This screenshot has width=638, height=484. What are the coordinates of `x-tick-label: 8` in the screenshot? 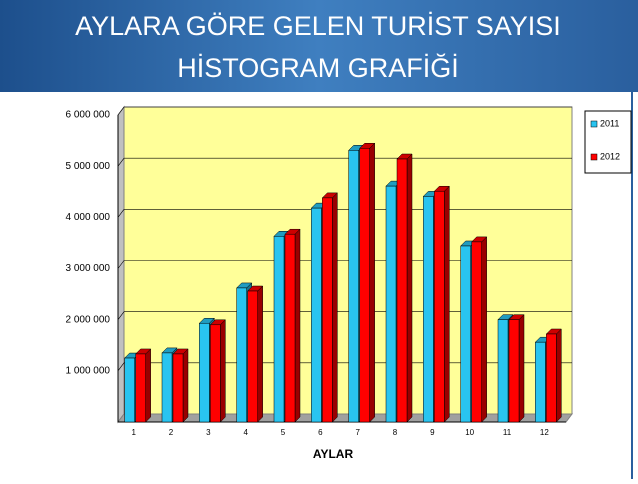 It's located at (395, 432).